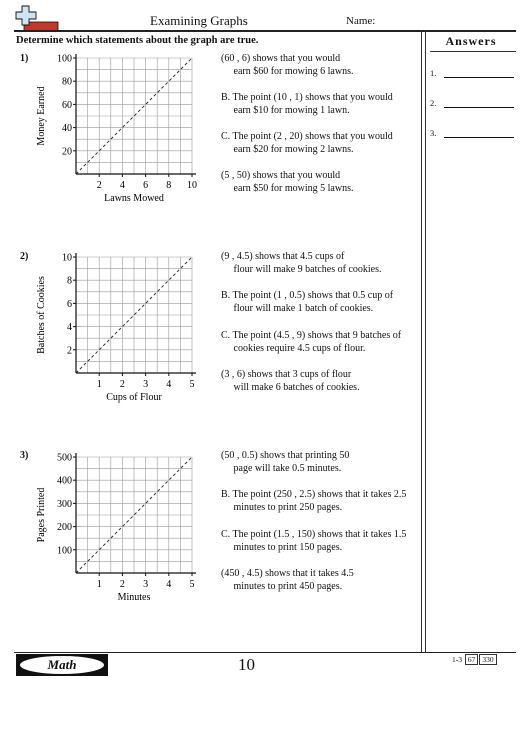 Image resolution: width=530 pixels, height=749 pixels. Describe the element at coordinates (69, 281) in the screenshot. I see `y-tick-label: 8` at that location.